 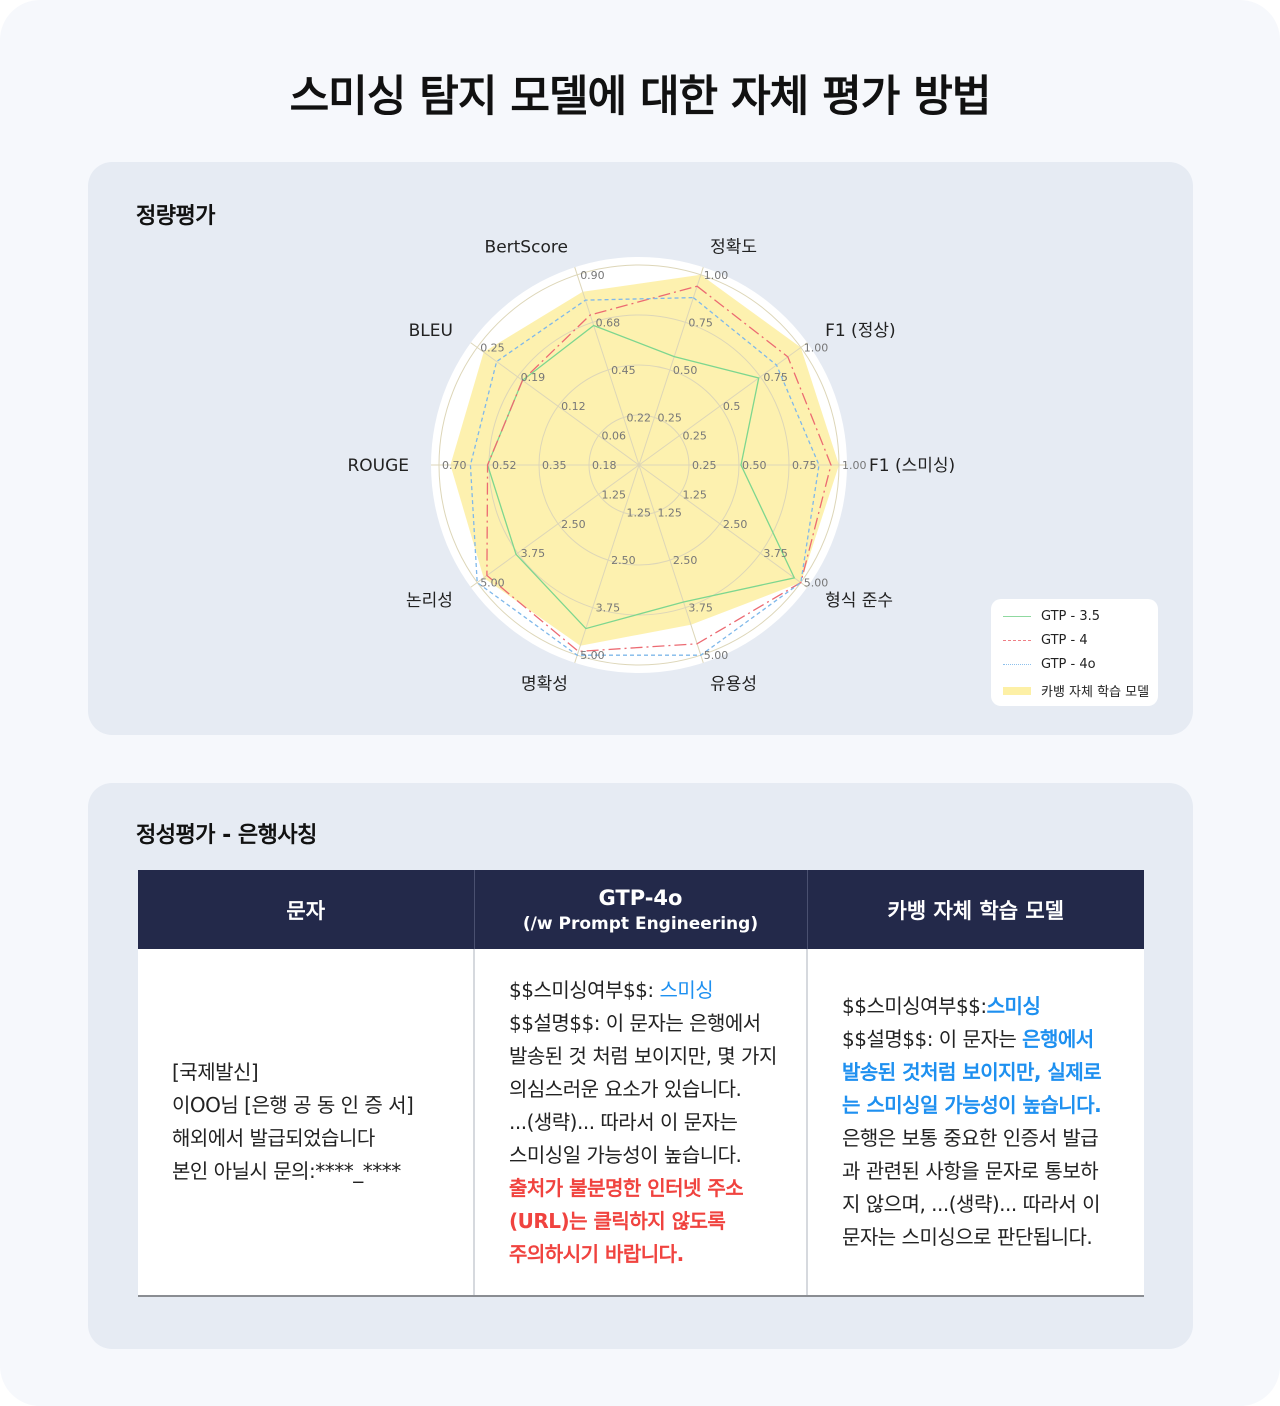 What do you see at coordinates (1071, 616) in the screenshot?
I see `legend-label: GTP - 3.5` at bounding box center [1071, 616].